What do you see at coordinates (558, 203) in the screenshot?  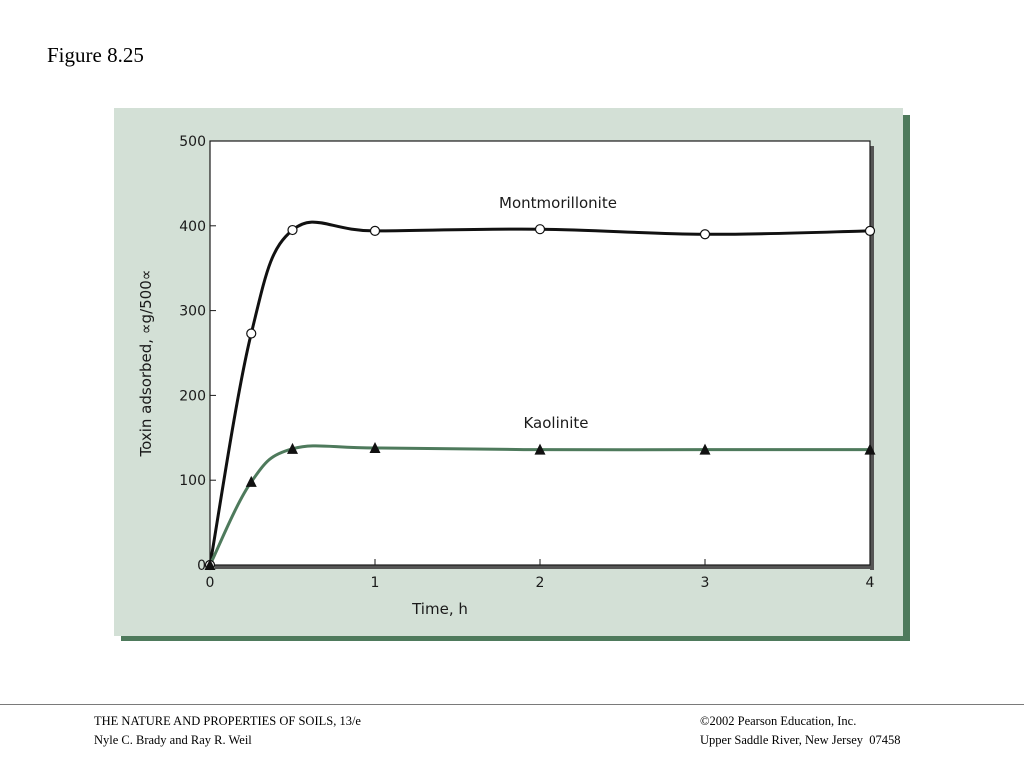 I see `series-label-montmorillonite: Montmorillonite` at bounding box center [558, 203].